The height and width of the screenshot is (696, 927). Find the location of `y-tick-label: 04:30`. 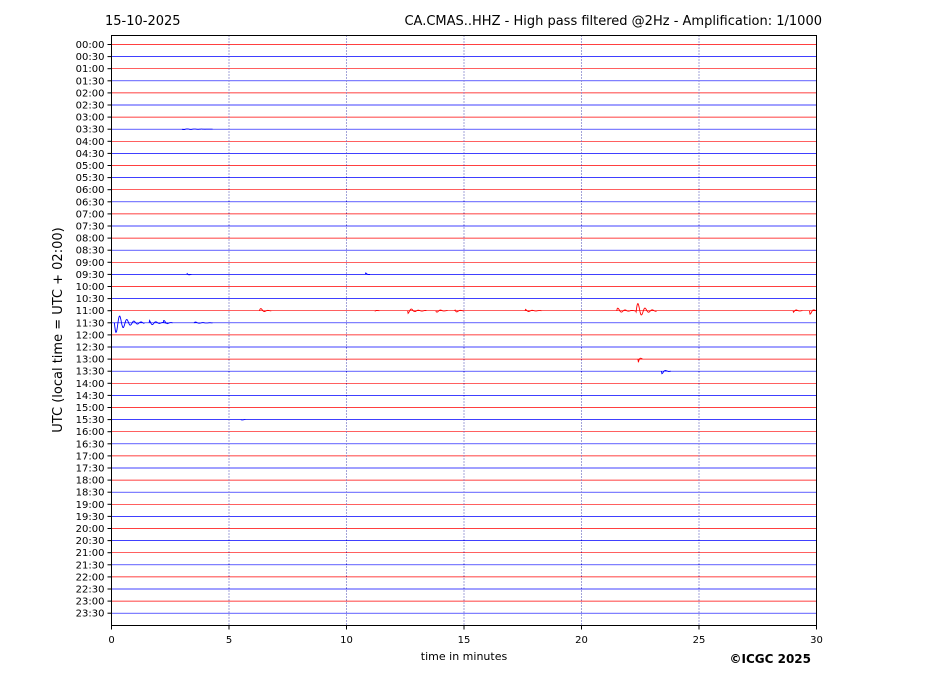

y-tick-label: 04:30 is located at coordinates (90, 154).